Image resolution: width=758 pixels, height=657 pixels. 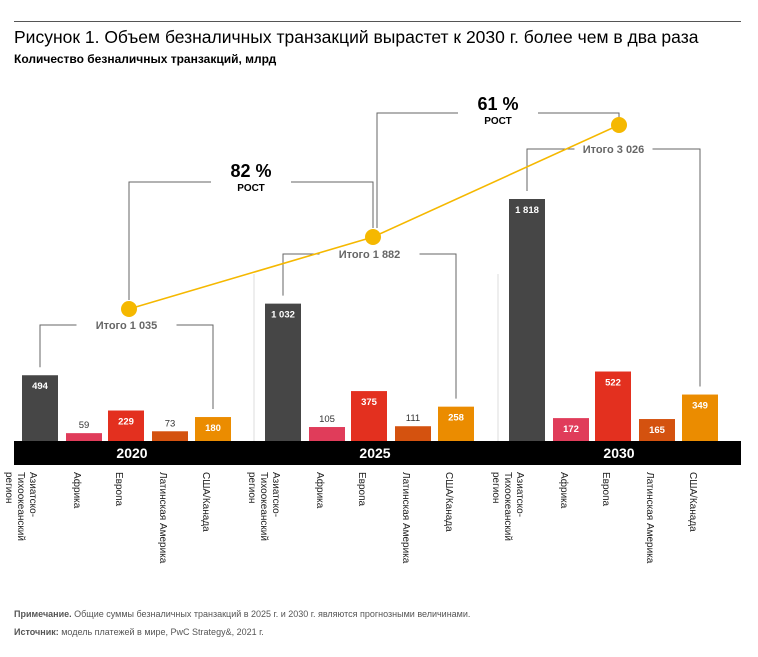 I want to click on data-label: 172, so click(x=571, y=429).